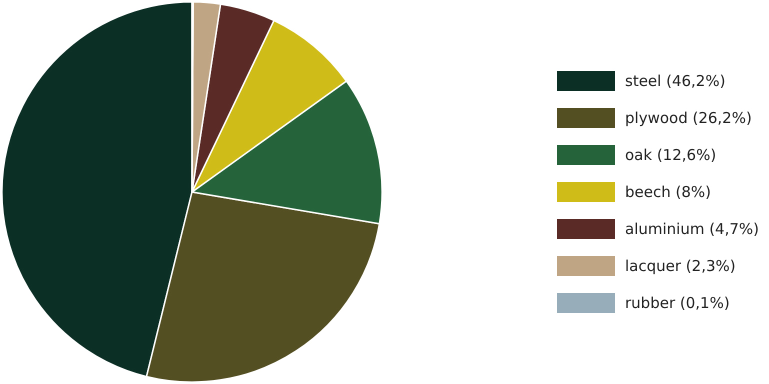 The height and width of the screenshot is (384, 769). Describe the element at coordinates (688, 118) in the screenshot. I see `legend-label: plywood (26,2%)` at that location.